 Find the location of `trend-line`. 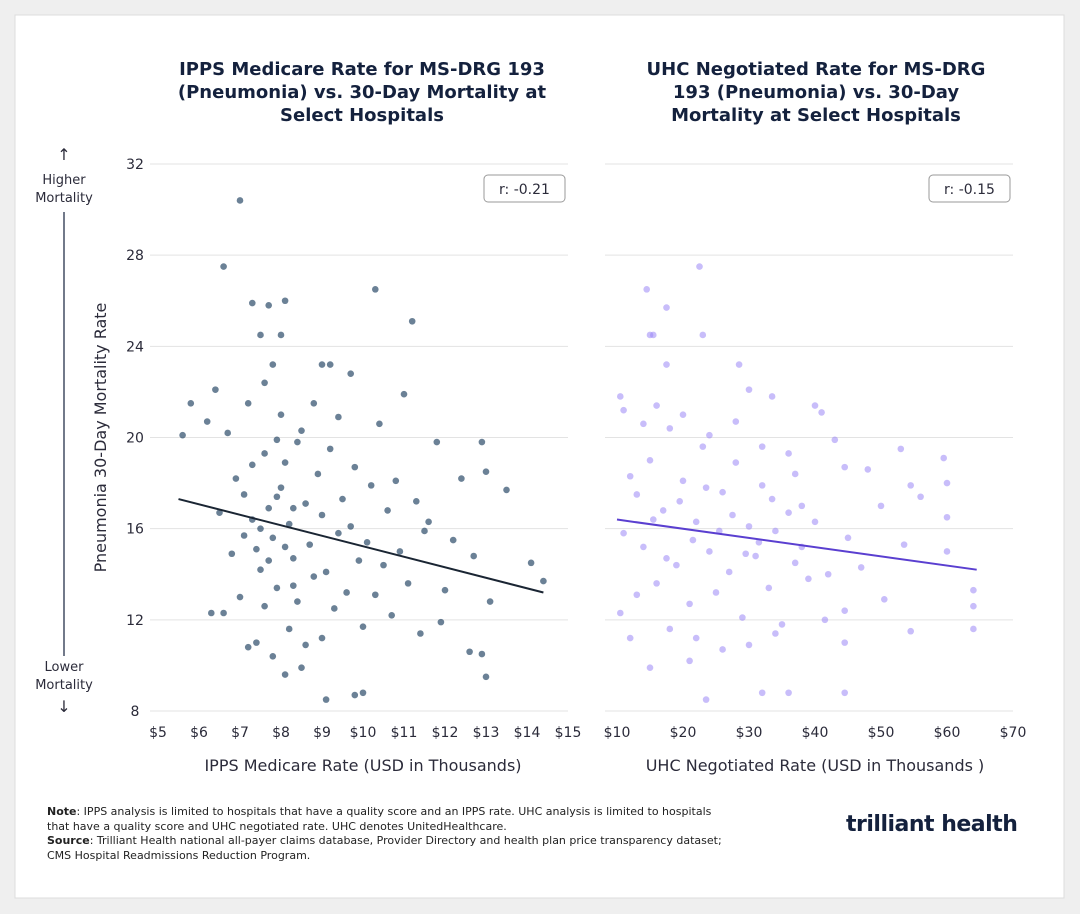

trend-line is located at coordinates (796, 544).